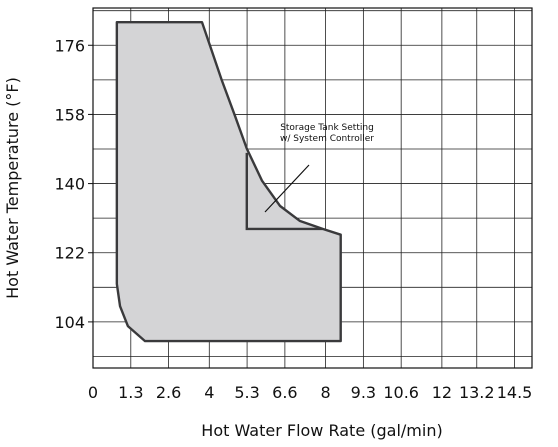 Image resolution: width=558 pixels, height=447 pixels. What do you see at coordinates (69, 184) in the screenshot?
I see `y-tick-label: 140` at bounding box center [69, 184].